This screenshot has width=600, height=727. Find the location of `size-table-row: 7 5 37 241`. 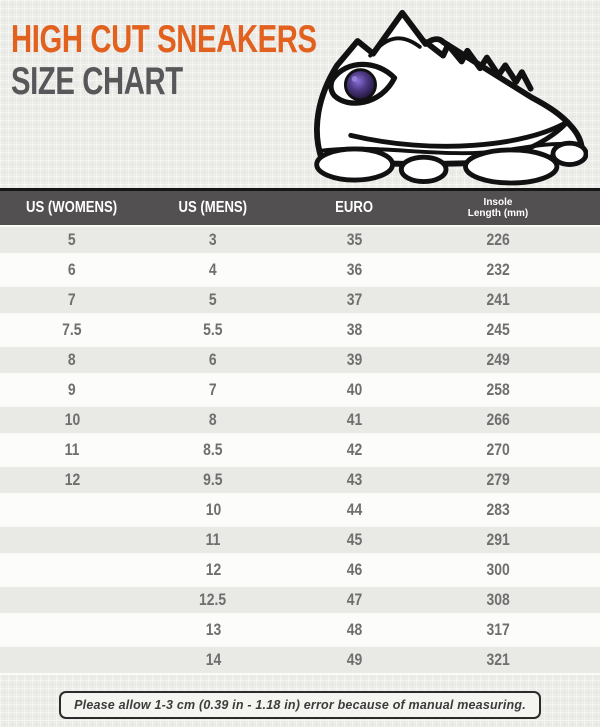

size-table-row: 7 5 37 241 is located at coordinates (300, 300).